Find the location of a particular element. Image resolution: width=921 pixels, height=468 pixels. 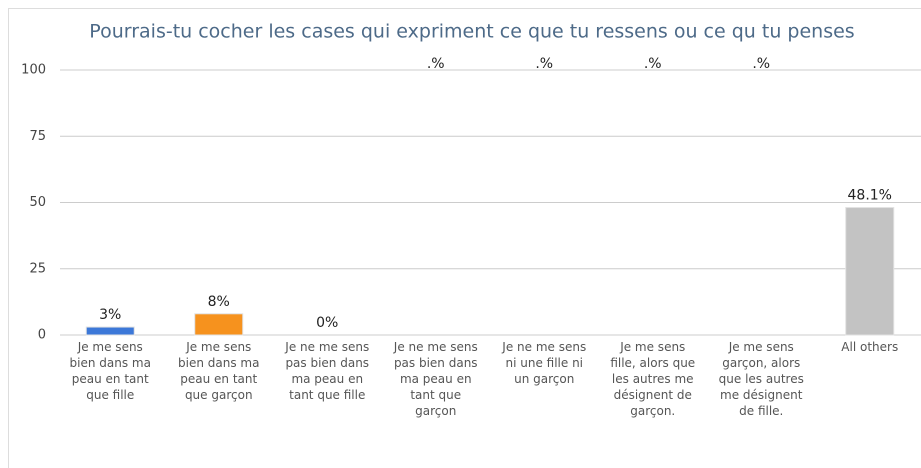

x-tick-label: Je ne me sens ni une fille ni un garçon is located at coordinates (544, 363).